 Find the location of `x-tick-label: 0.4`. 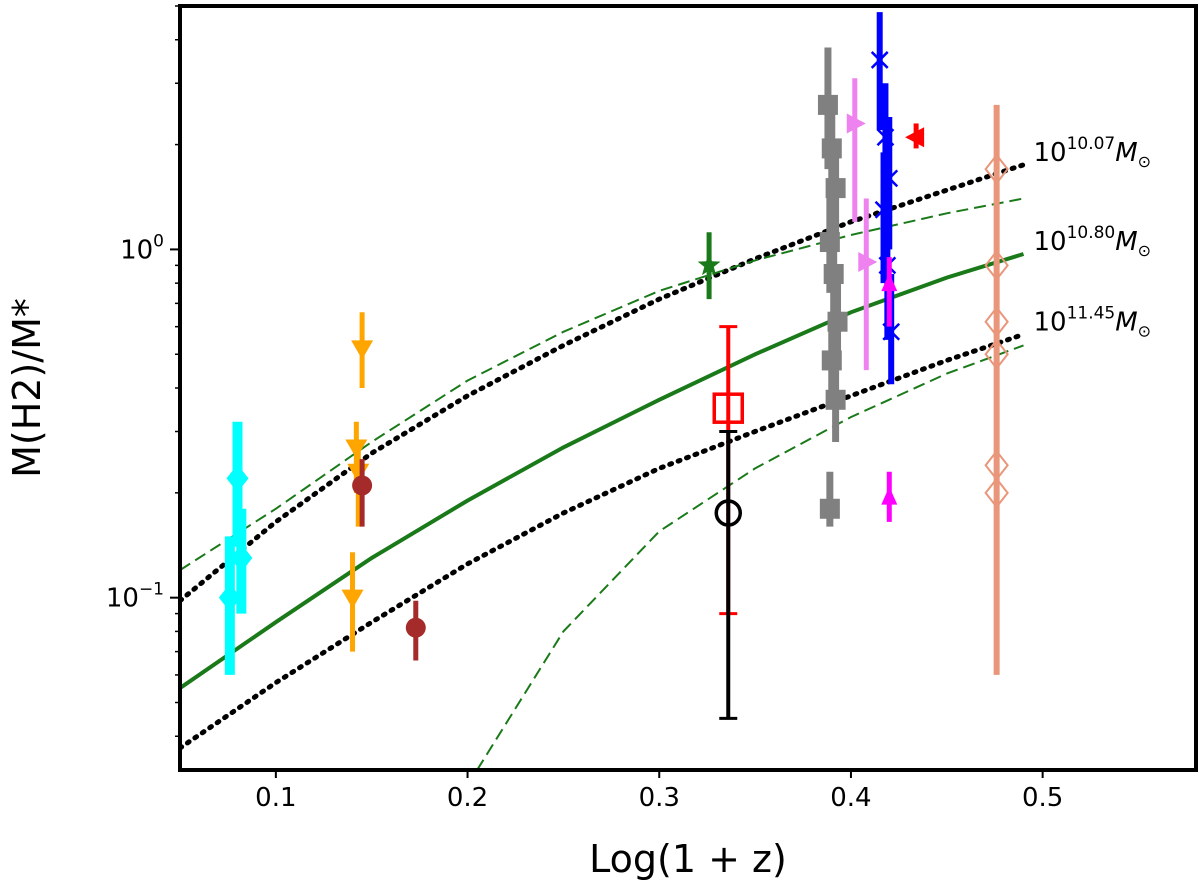

x-tick-label: 0.4 is located at coordinates (850, 798).